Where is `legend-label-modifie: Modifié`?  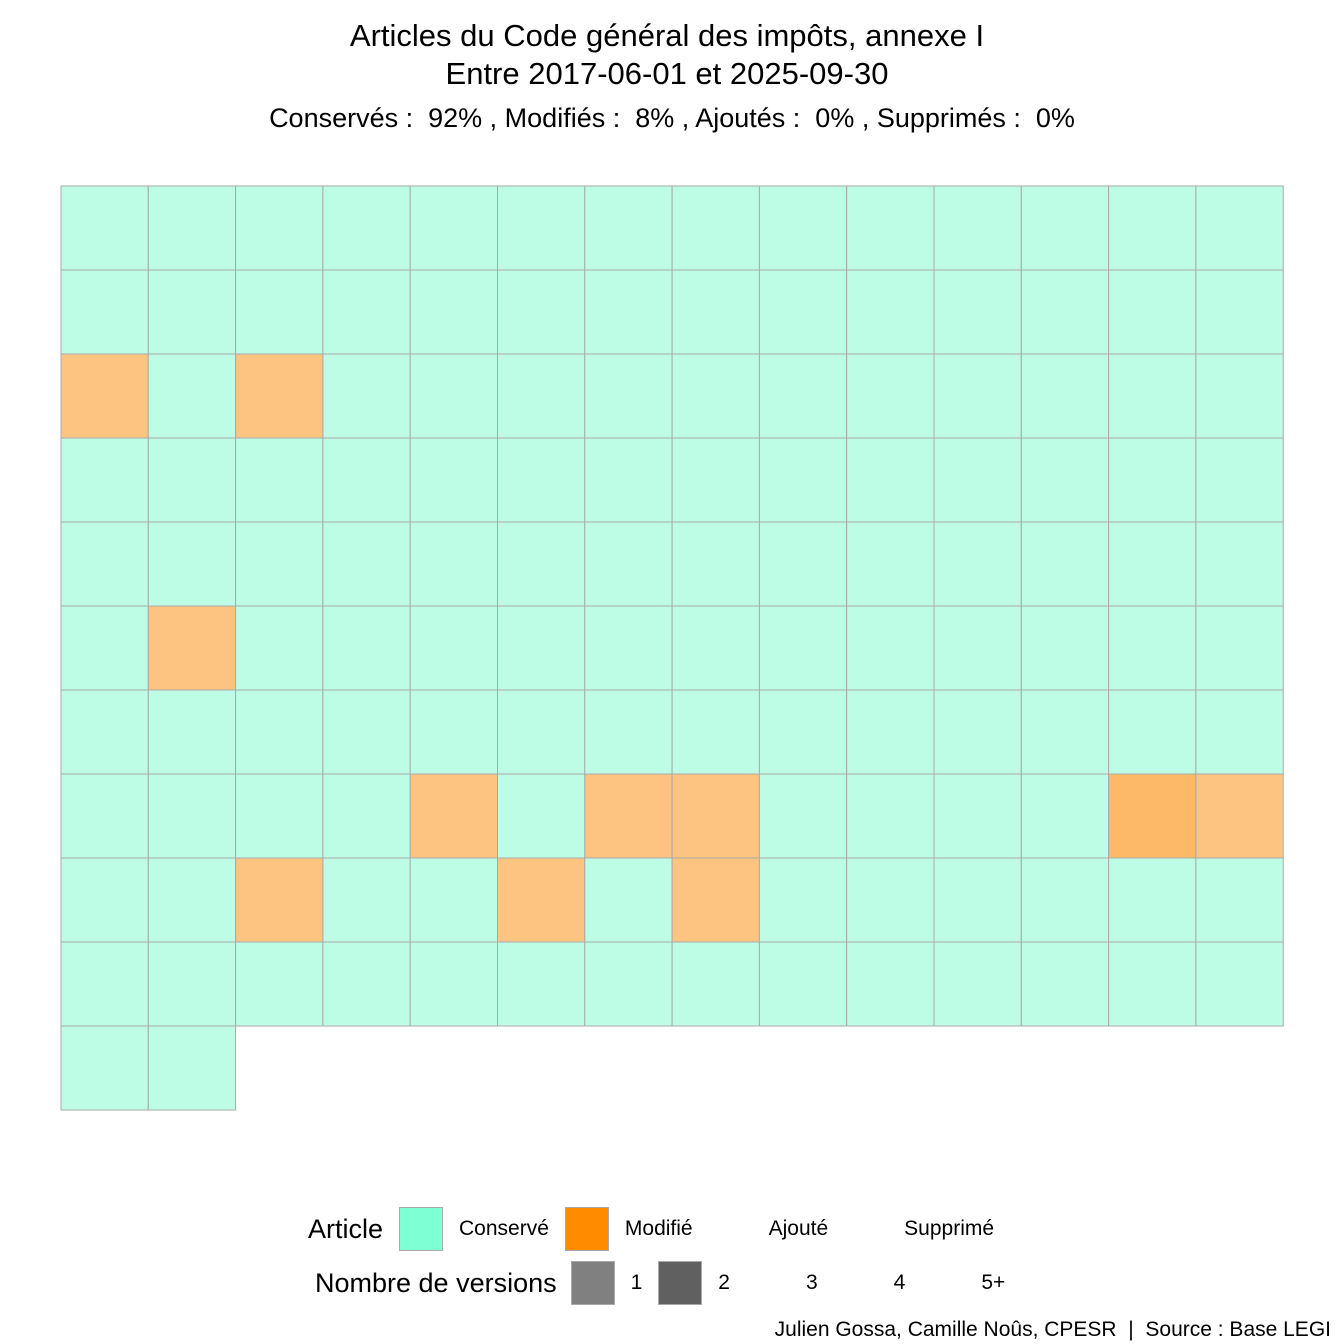 legend-label-modifie: Modifié is located at coordinates (658, 1228).